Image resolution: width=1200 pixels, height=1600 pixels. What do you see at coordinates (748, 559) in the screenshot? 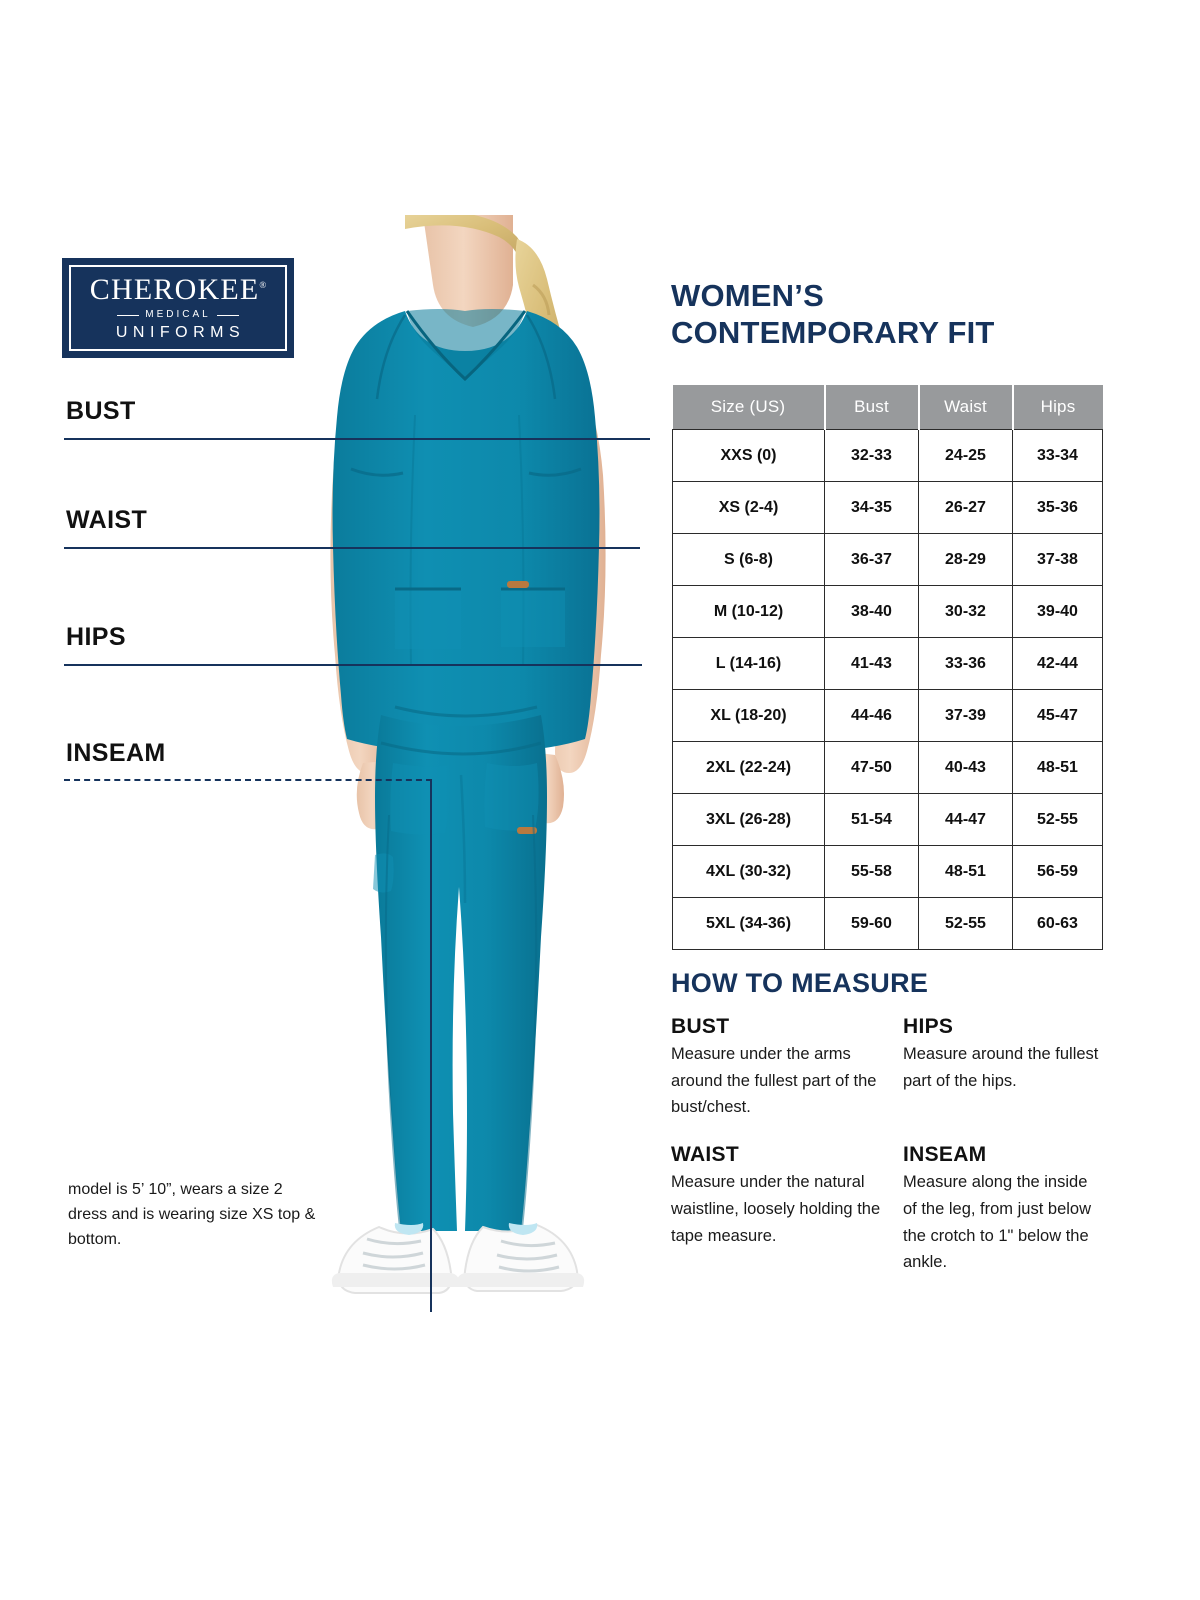
I see `cell-size: S (6-8)` at bounding box center [748, 559].